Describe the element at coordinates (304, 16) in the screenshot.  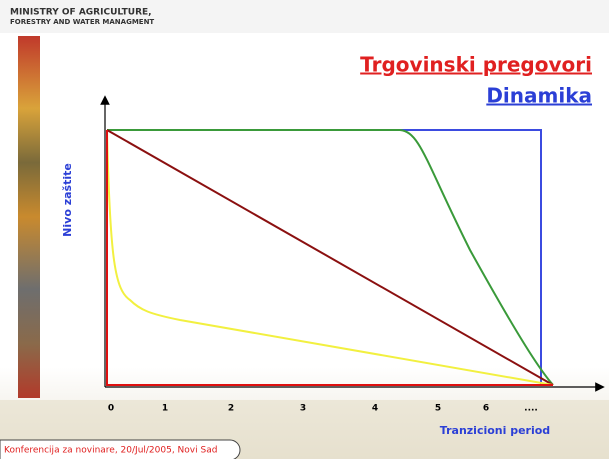
I see `header-band` at that location.